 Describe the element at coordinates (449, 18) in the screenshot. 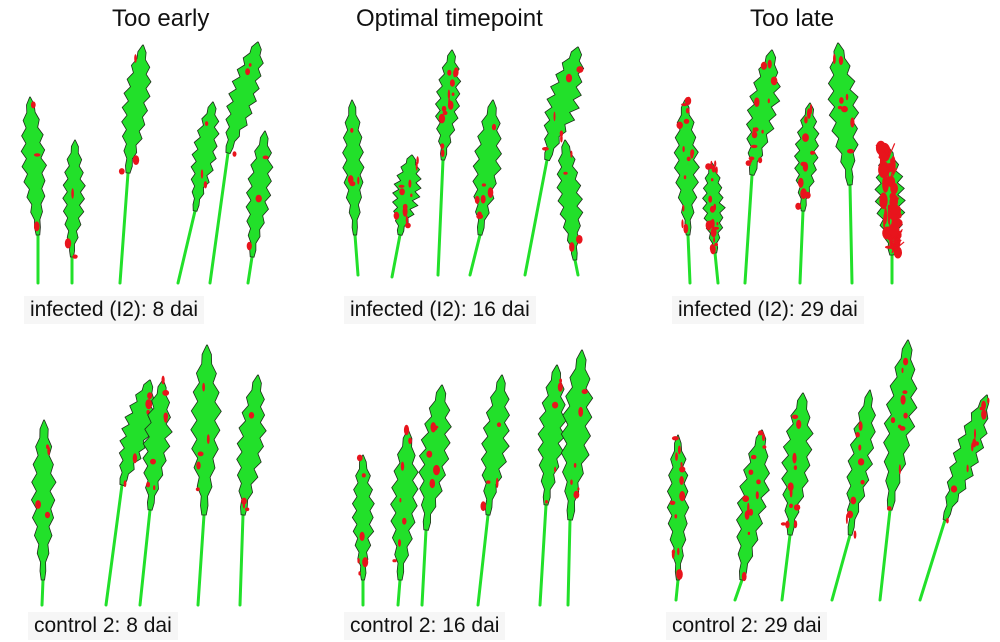

I see `column-title-optimal-timepoint: Optimal timepoint` at that location.